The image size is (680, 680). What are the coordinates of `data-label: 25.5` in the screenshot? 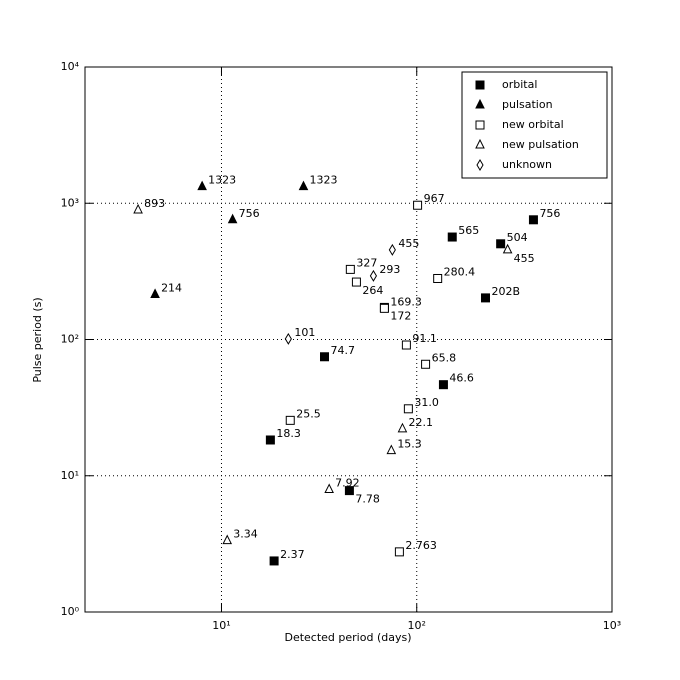 It's located at (308, 413).